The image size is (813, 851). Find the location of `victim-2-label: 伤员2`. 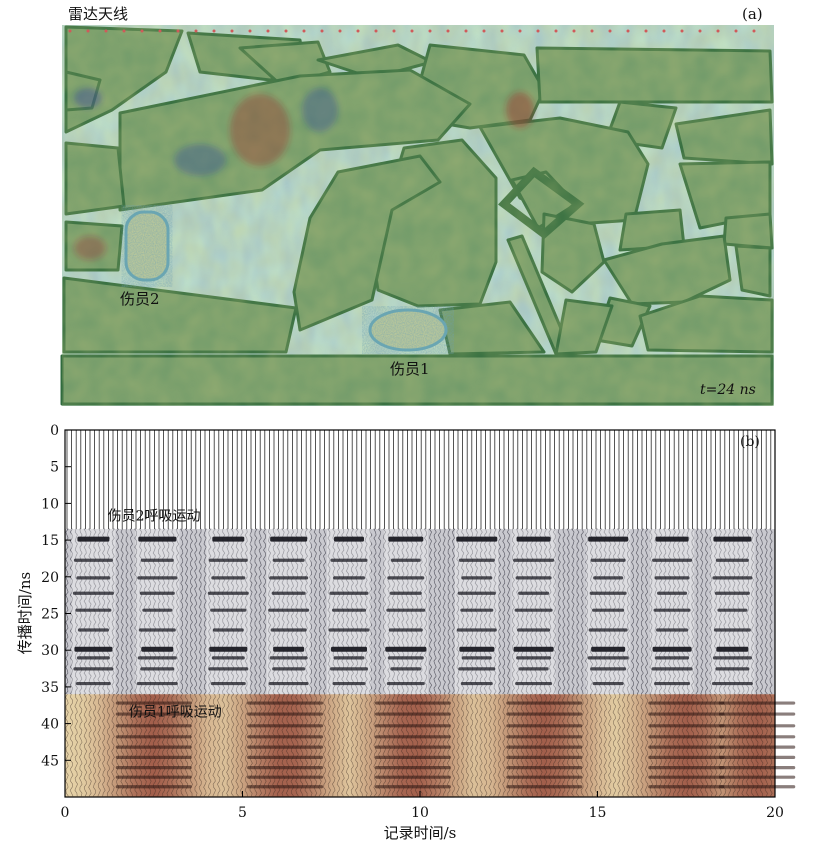

victim-2-label: 伤员2 is located at coordinates (140, 299).